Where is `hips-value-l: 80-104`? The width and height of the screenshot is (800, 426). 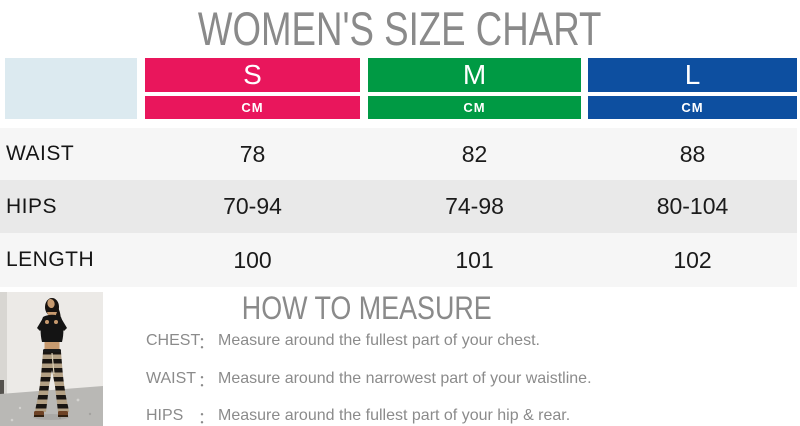
hips-value-l: 80-104 is located at coordinates (692, 206).